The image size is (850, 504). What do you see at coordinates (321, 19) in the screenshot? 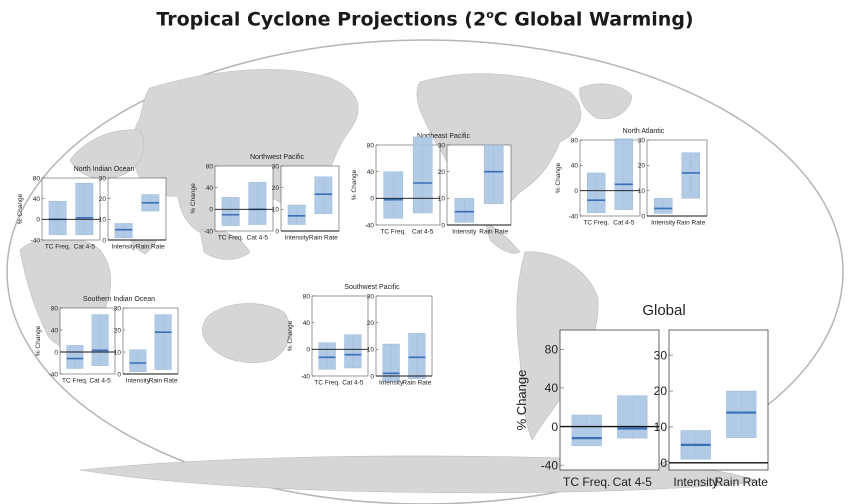
I see `title-text: Tropical Cyclone Projections (2` at bounding box center [321, 19].